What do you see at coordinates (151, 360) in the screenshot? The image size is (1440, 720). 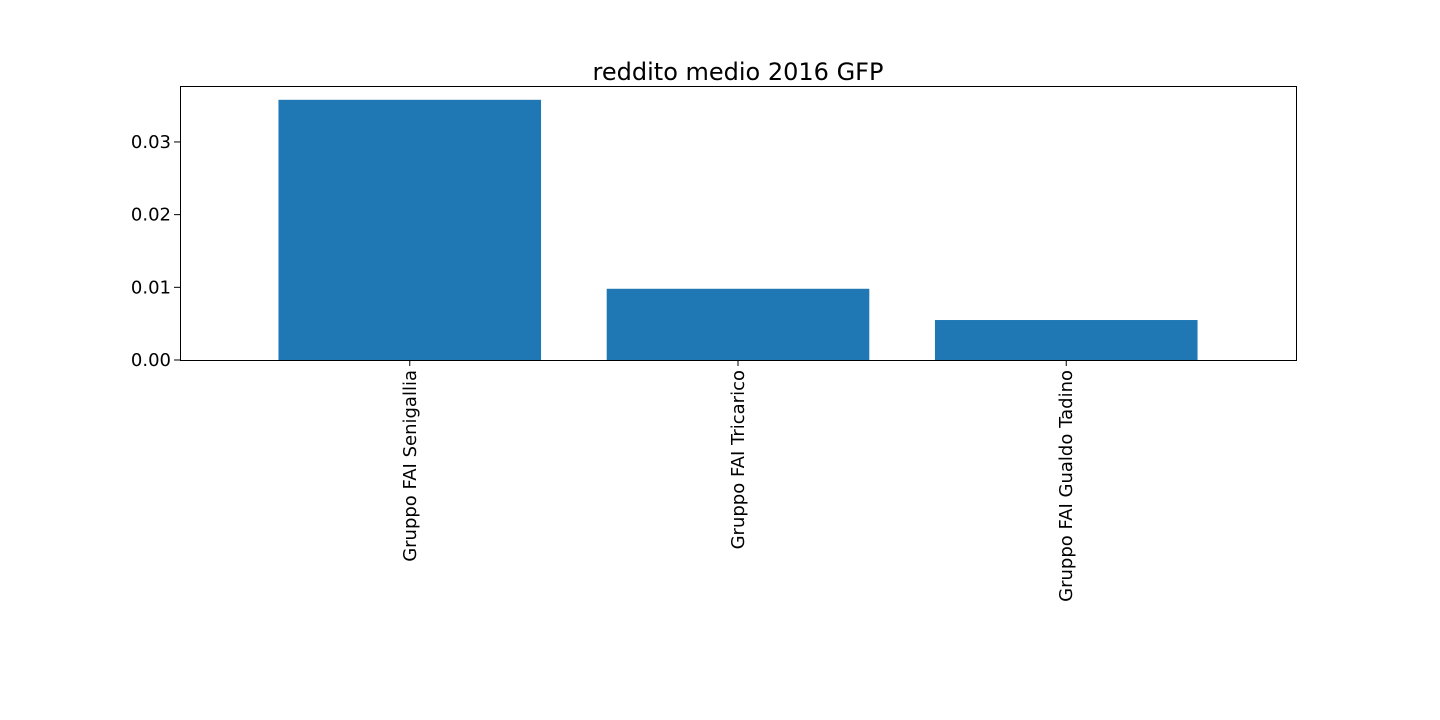 I see `y-tick-label: 0.00` at bounding box center [151, 360].